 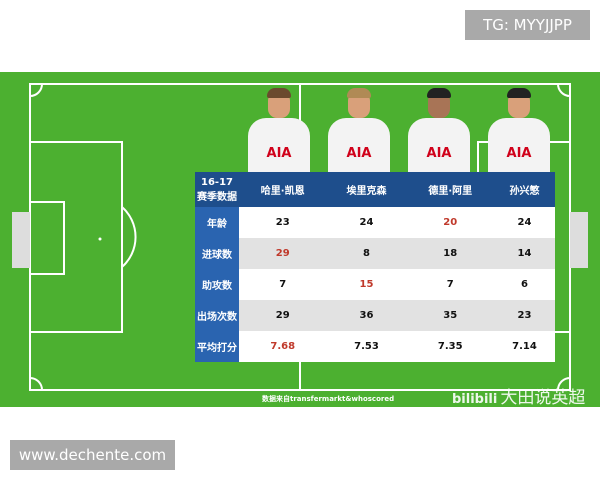 I want to click on table-row: 助攻数 7 15 7 6, so click(x=375, y=284).